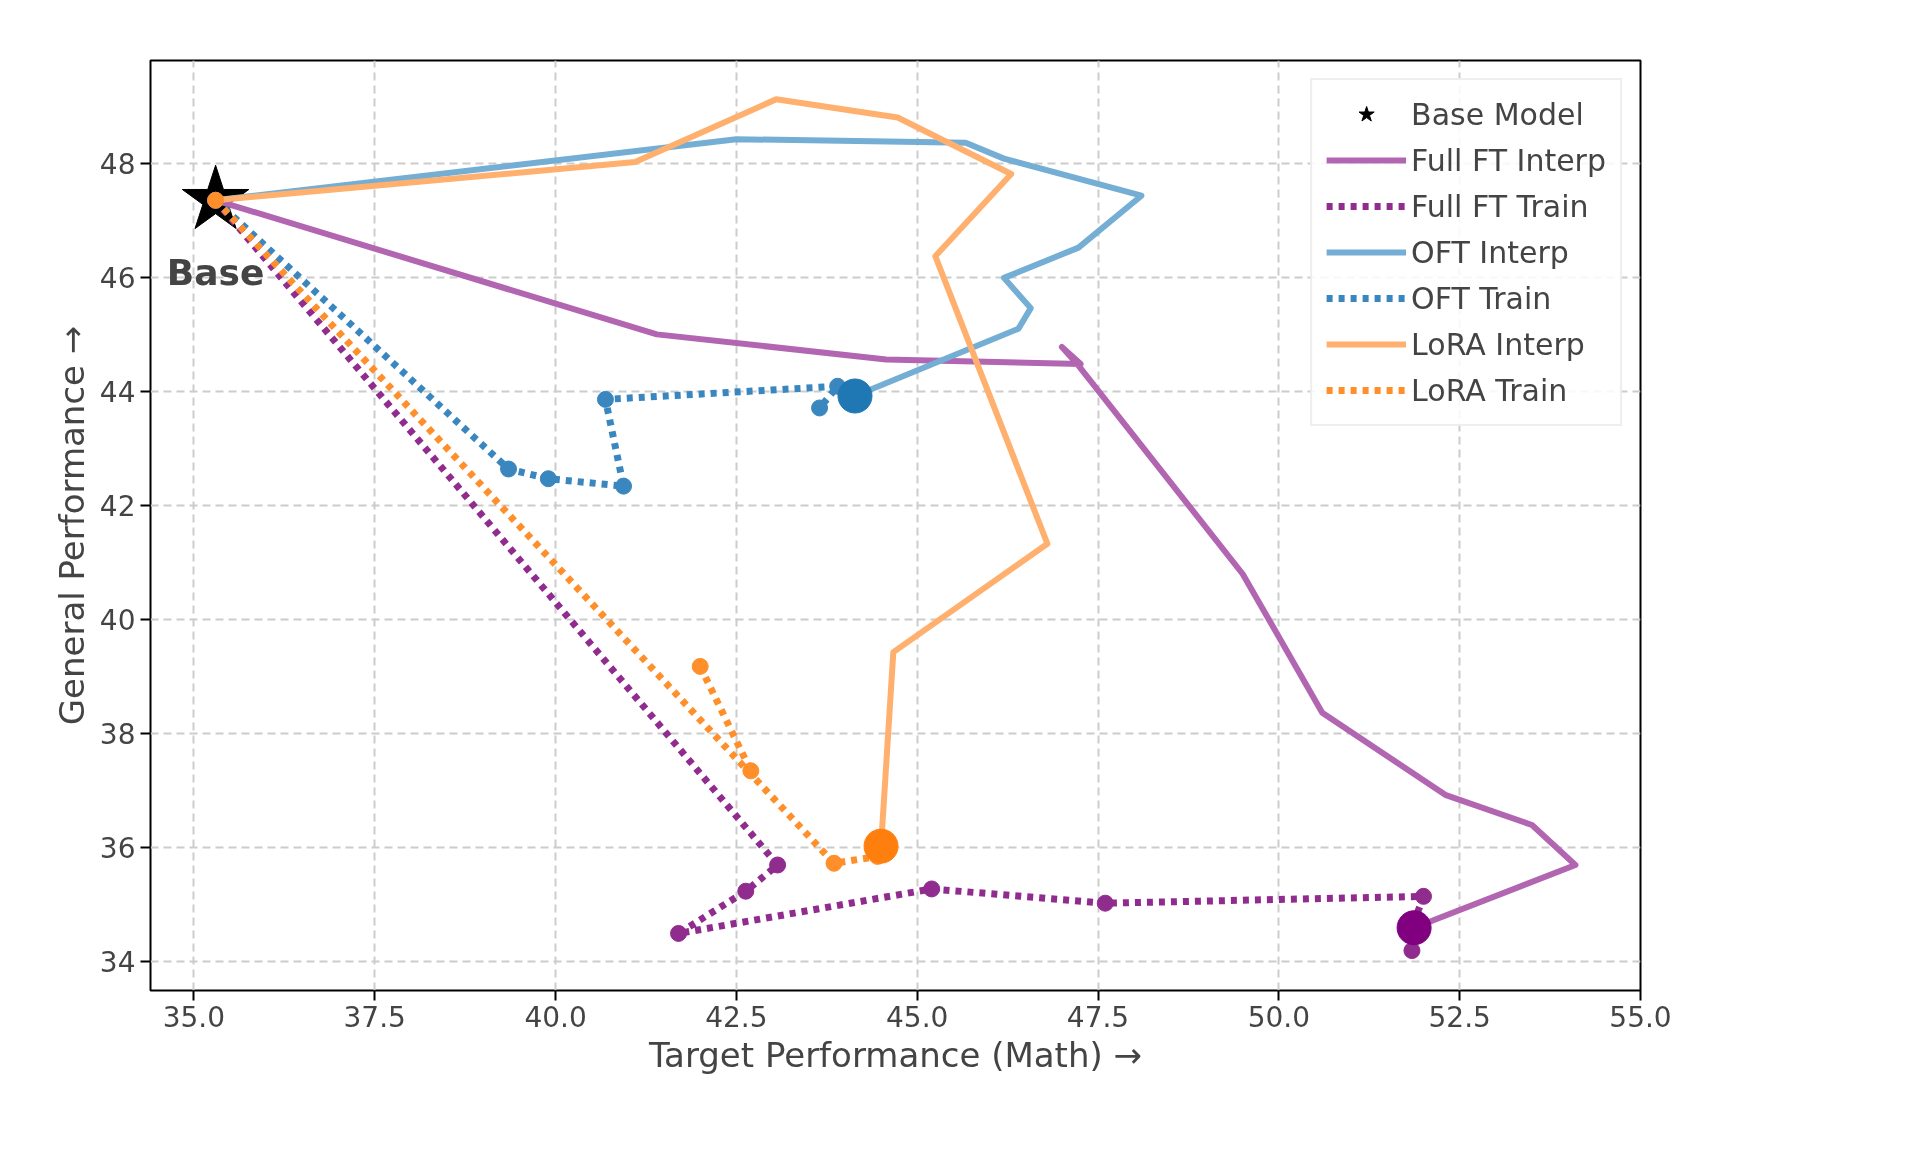 The height and width of the screenshot is (1152, 1926). What do you see at coordinates (117, 392) in the screenshot?
I see `y-tick-label: 44` at bounding box center [117, 392].